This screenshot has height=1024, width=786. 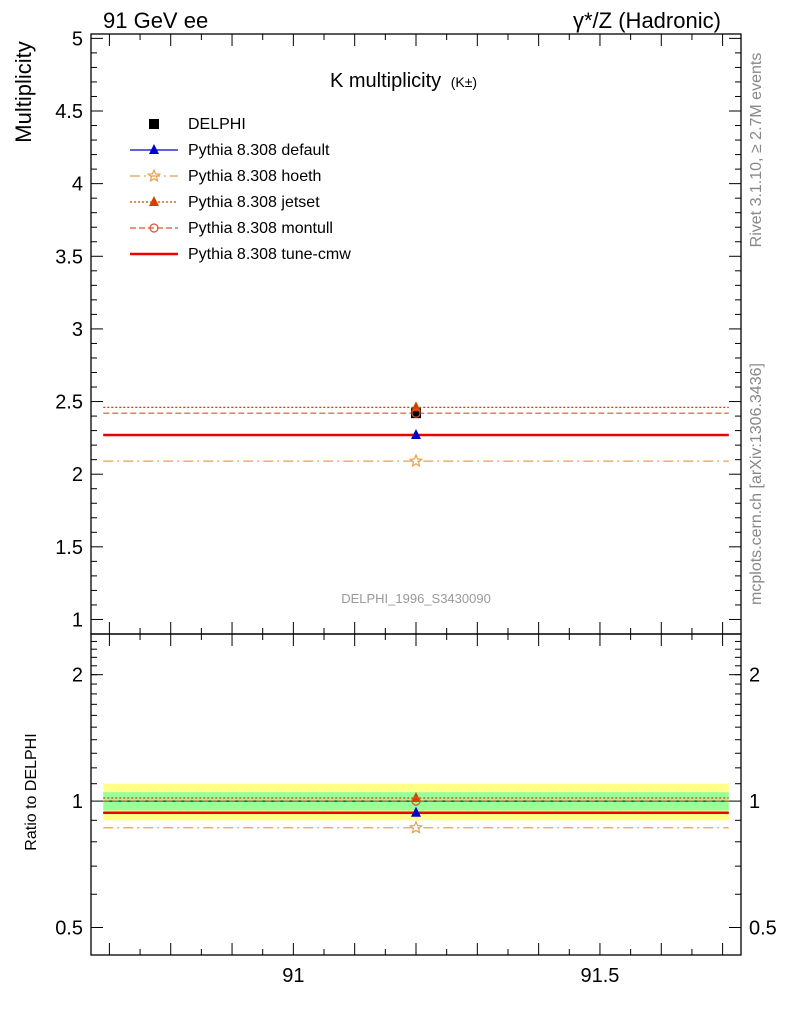 I want to click on ratio-ytick-label-left: 1, so click(x=77, y=802).